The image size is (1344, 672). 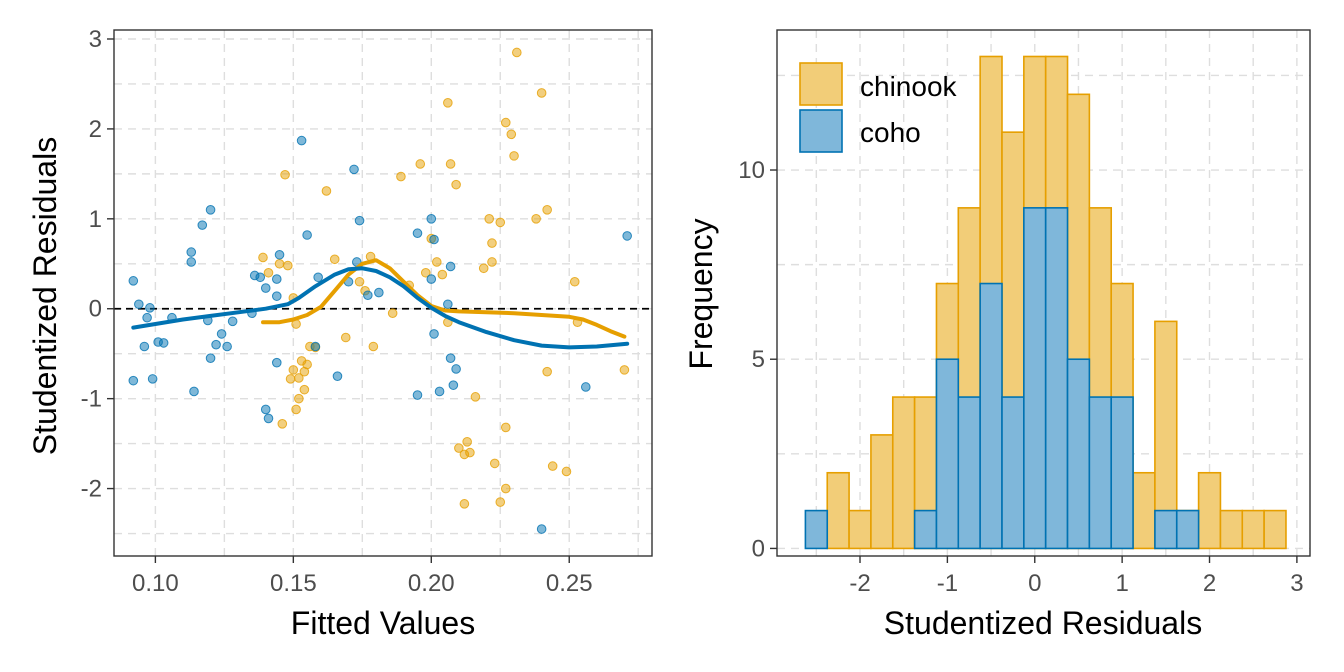 What do you see at coordinates (758, 548) in the screenshot?
I see `histogram-y-tick-label: 0` at bounding box center [758, 548].